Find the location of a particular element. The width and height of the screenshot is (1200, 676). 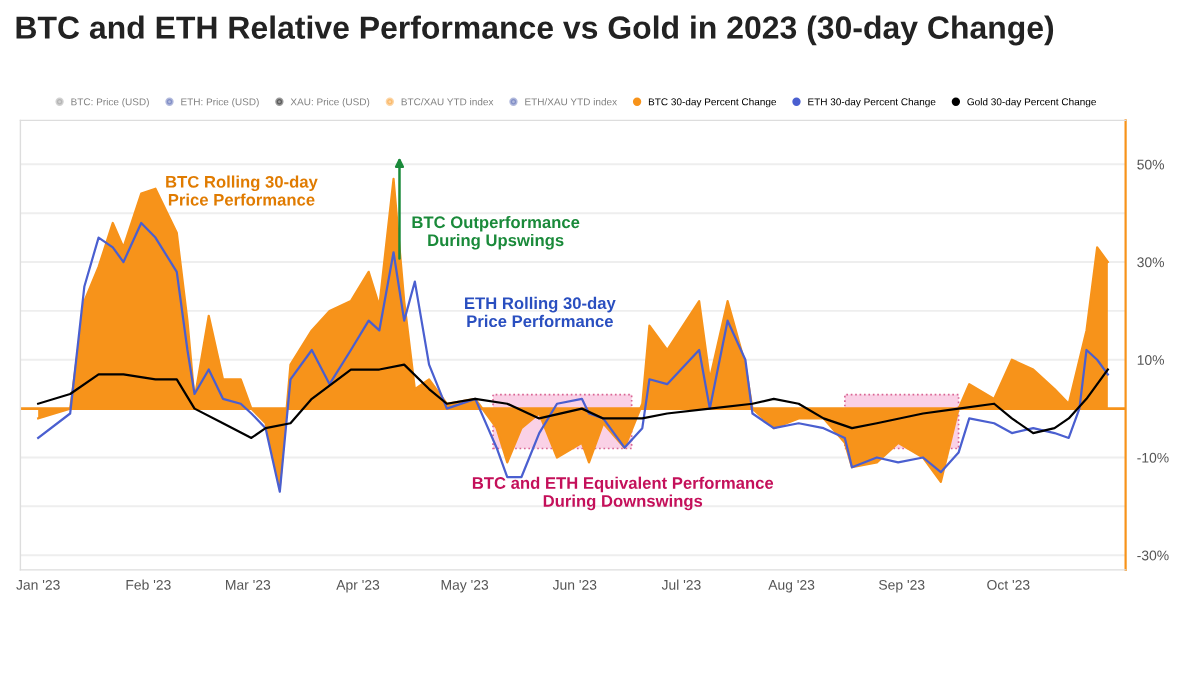

annotation: BTC and ETH Equivalent Performance During Downswings is located at coordinates (623, 493).